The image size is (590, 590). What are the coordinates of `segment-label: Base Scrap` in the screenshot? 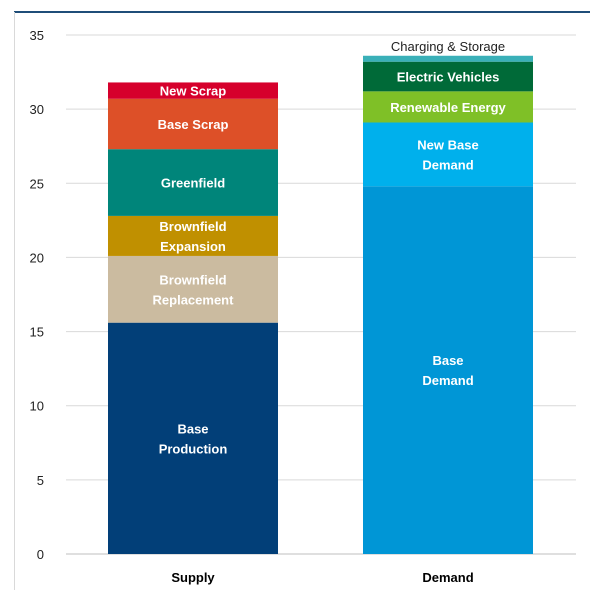 It's located at (193, 124).